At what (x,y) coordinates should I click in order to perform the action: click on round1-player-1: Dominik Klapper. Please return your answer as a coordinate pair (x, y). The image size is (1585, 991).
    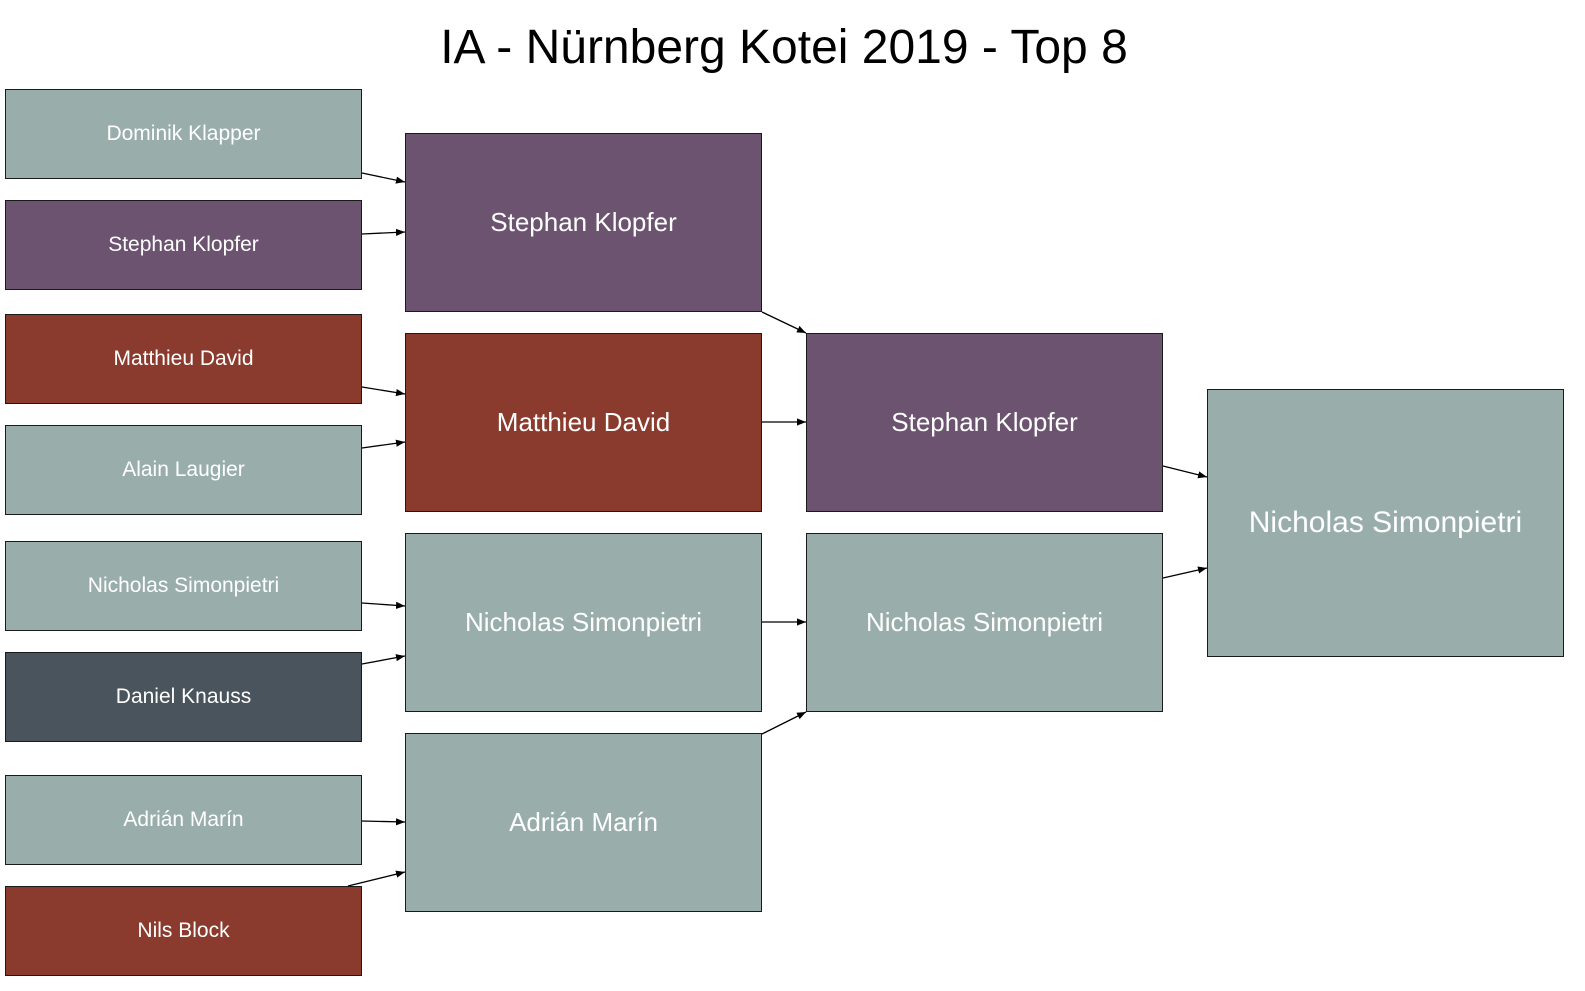
    Looking at the image, I should click on (183, 134).